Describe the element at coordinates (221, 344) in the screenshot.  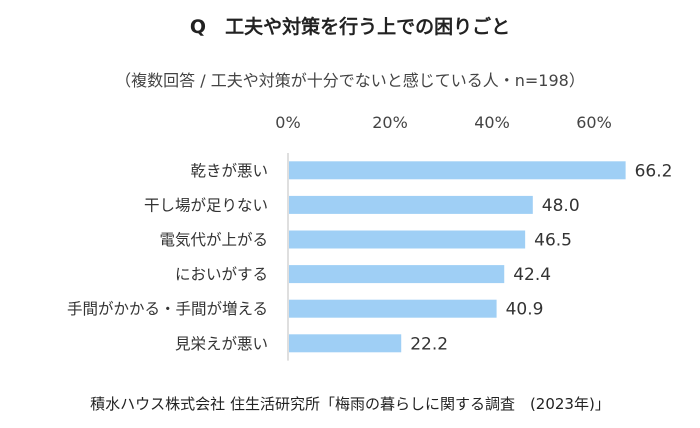
I see `category-label: 見栄えが悪い` at that location.